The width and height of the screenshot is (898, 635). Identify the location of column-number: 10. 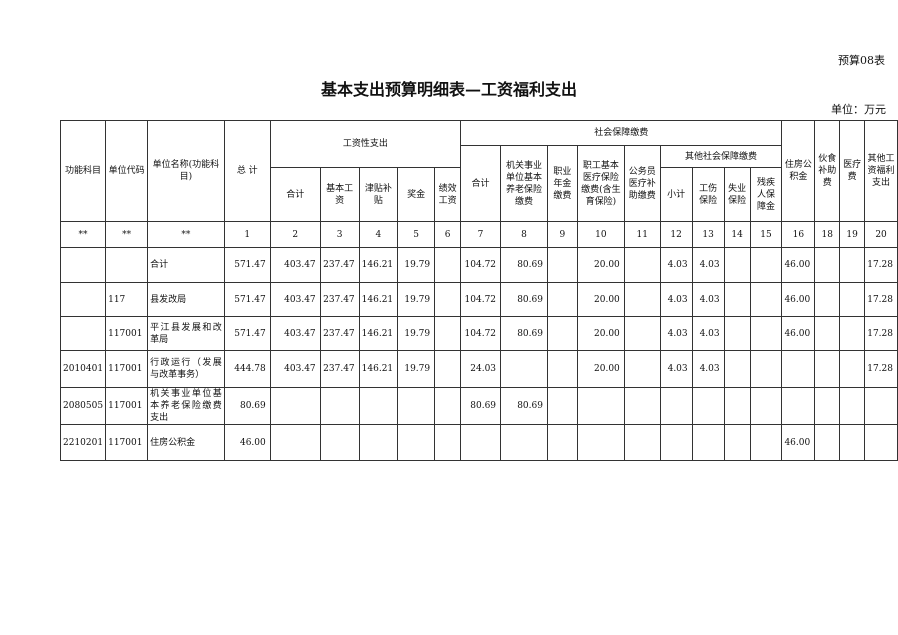
(600, 234).